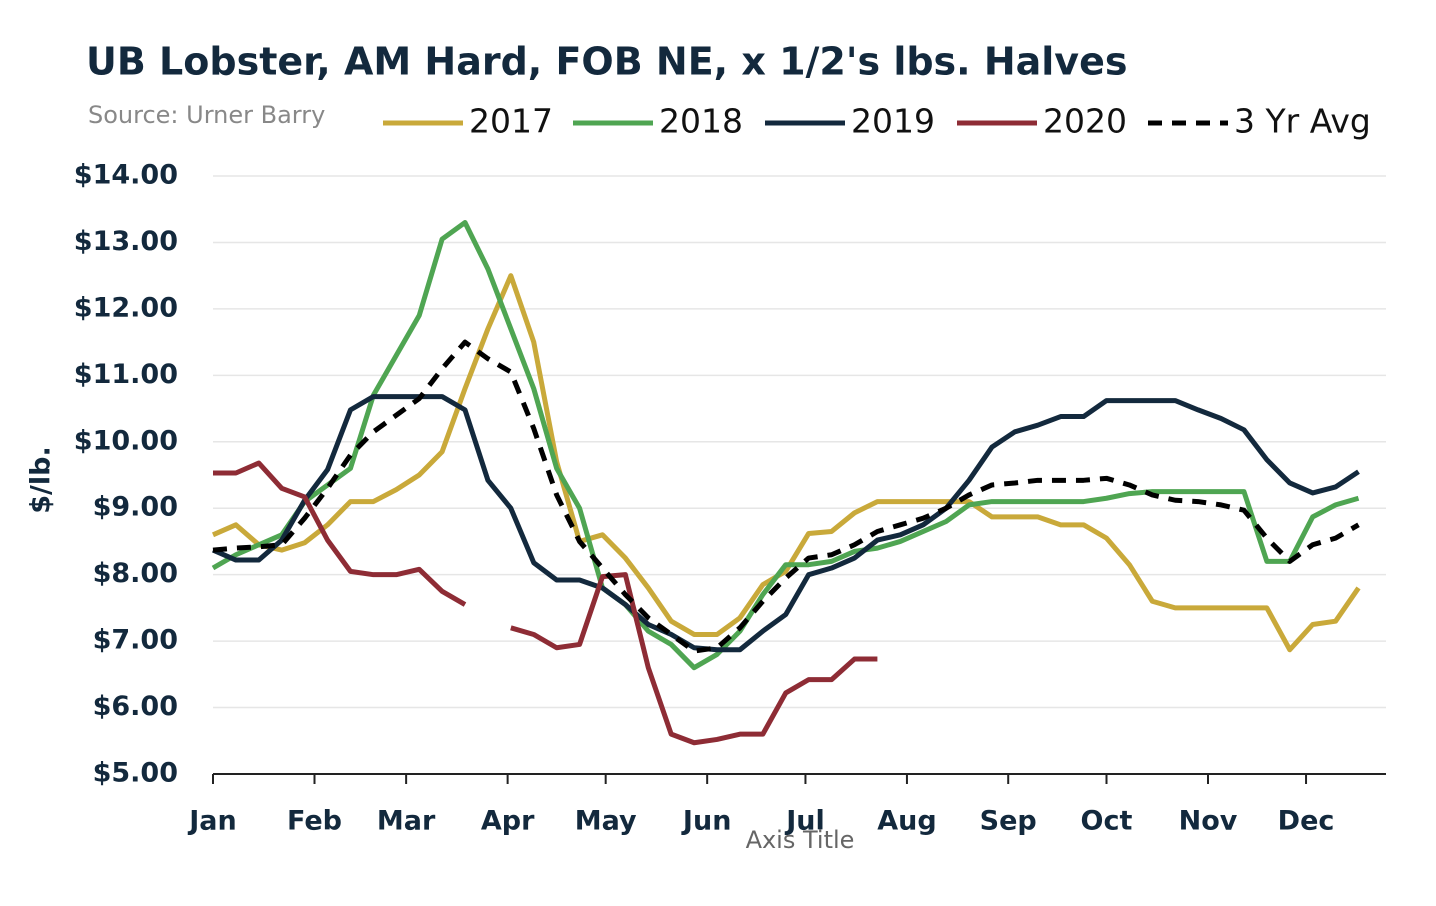 The width and height of the screenshot is (1436, 906). What do you see at coordinates (701, 121) in the screenshot?
I see `legend-label: 2018` at bounding box center [701, 121].